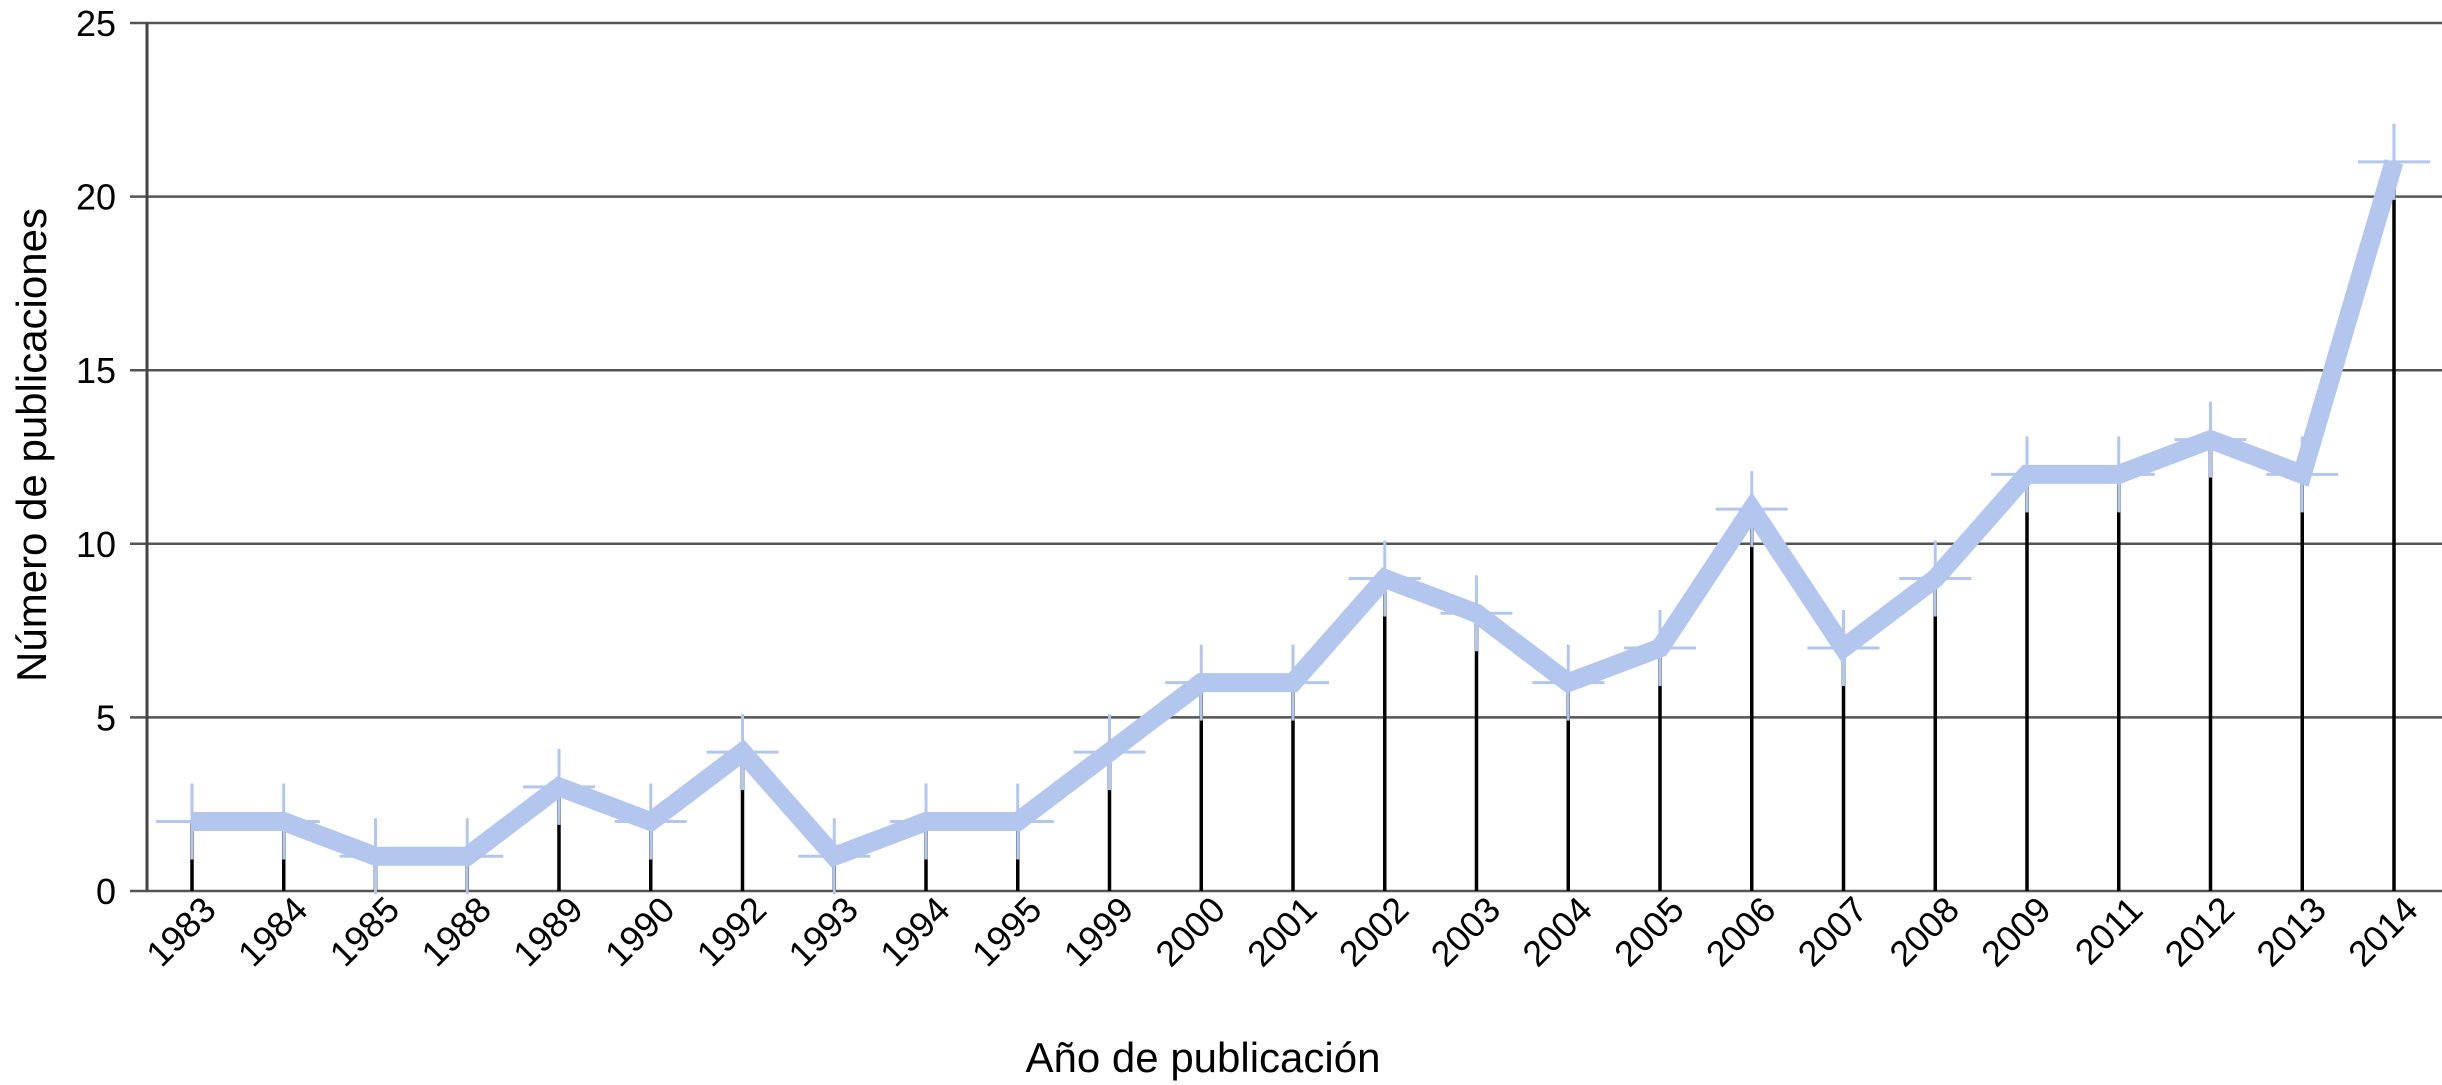 The height and width of the screenshot is (1085, 2442). What do you see at coordinates (548, 932) in the screenshot?
I see `xtick-label: 1989` at bounding box center [548, 932].